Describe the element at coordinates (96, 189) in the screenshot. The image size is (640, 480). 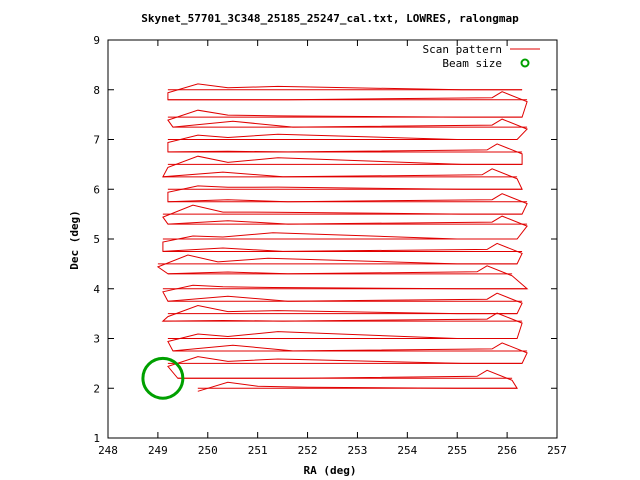
I see `y-tick-label: 6` at that location.